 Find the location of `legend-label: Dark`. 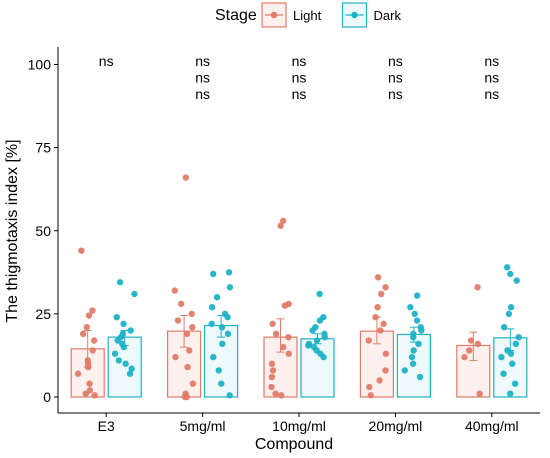

legend-label: Dark is located at coordinates (388, 15).